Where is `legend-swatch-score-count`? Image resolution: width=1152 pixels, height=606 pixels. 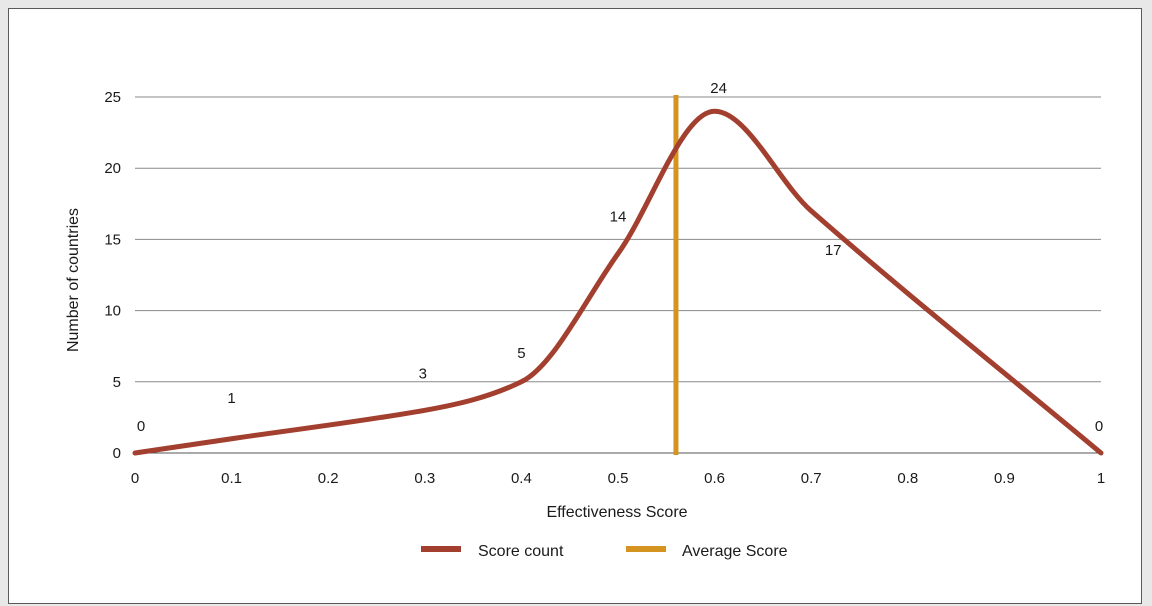 legend-swatch-score-count is located at coordinates (441, 549).